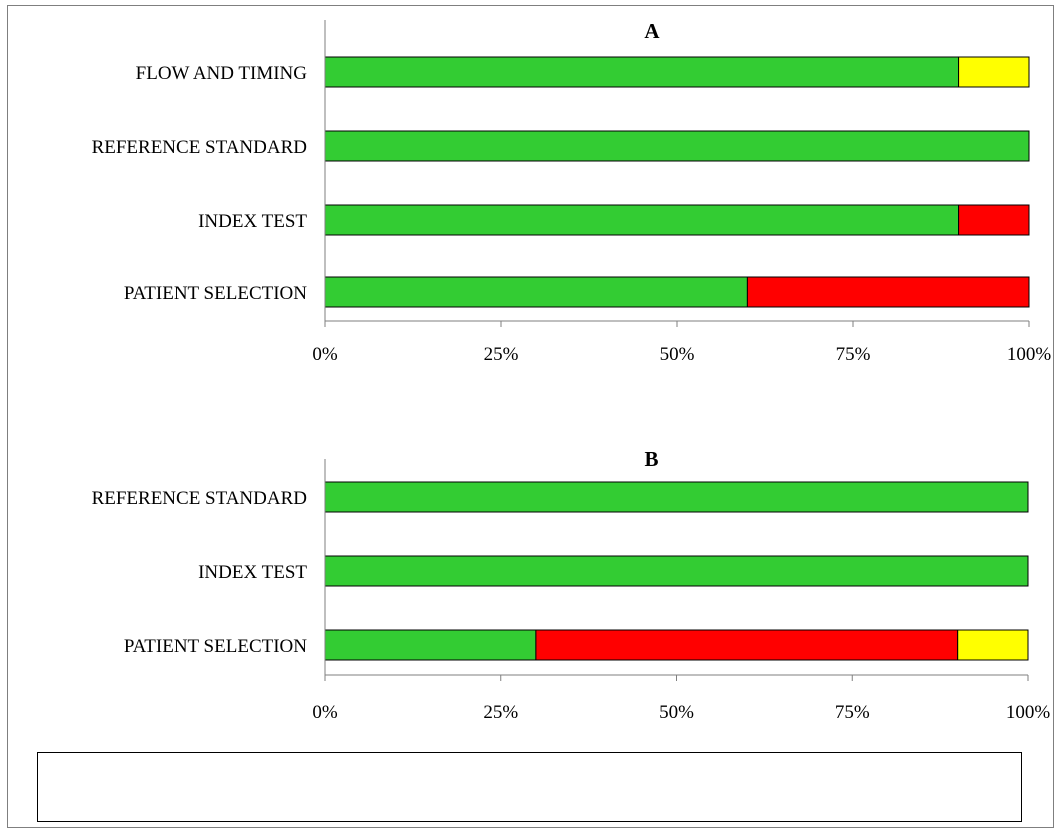 This screenshot has height=835, width=1062. Describe the element at coordinates (501, 354) in the screenshot. I see `chart-a-x-tick-label: 25%` at that location.